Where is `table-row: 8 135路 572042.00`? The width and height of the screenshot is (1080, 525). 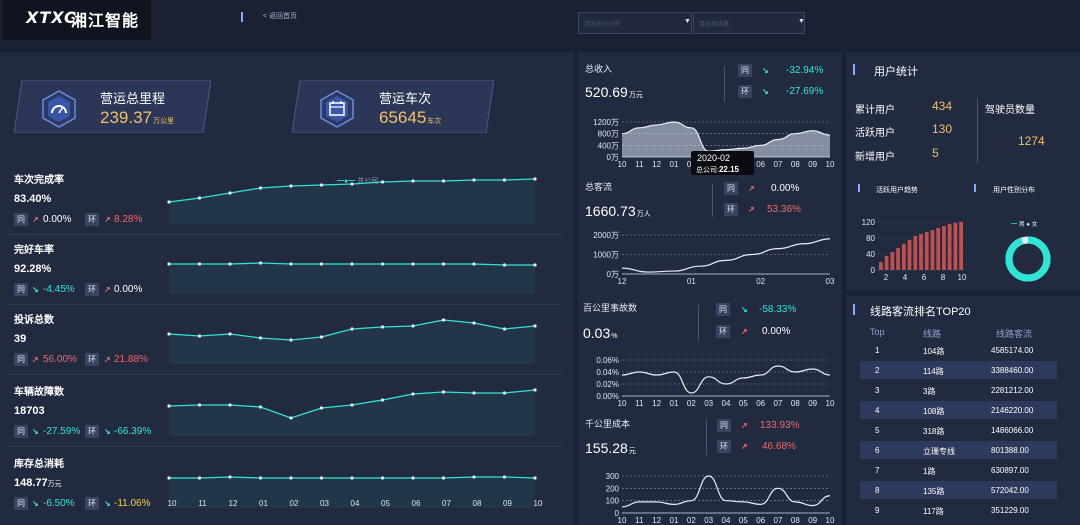
table-row: 8 135路 572042.00 is located at coordinates (958, 490).